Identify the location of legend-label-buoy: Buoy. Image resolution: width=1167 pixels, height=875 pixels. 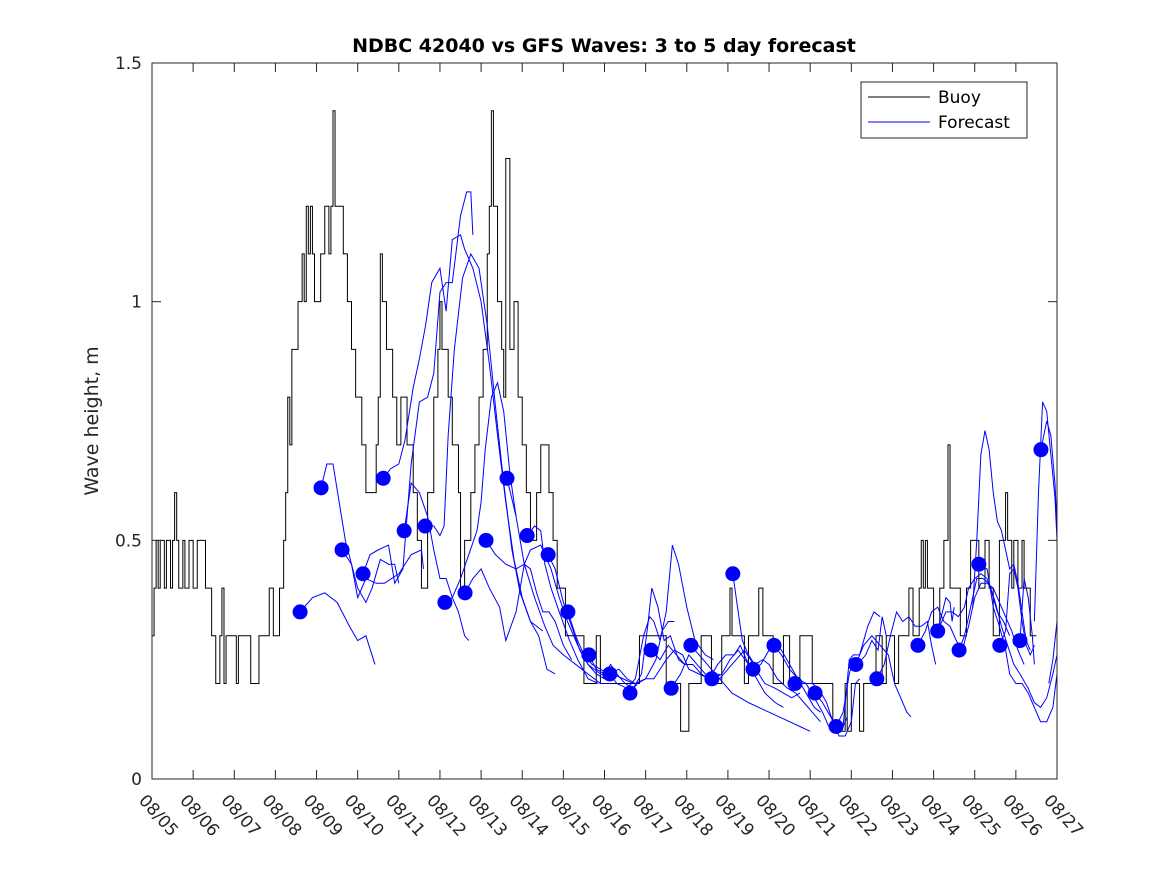
(959, 98).